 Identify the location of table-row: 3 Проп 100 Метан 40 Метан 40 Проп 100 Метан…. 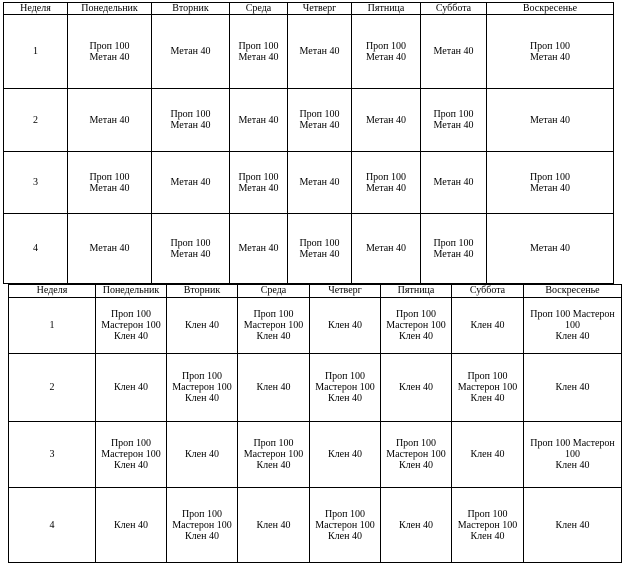
(308, 182).